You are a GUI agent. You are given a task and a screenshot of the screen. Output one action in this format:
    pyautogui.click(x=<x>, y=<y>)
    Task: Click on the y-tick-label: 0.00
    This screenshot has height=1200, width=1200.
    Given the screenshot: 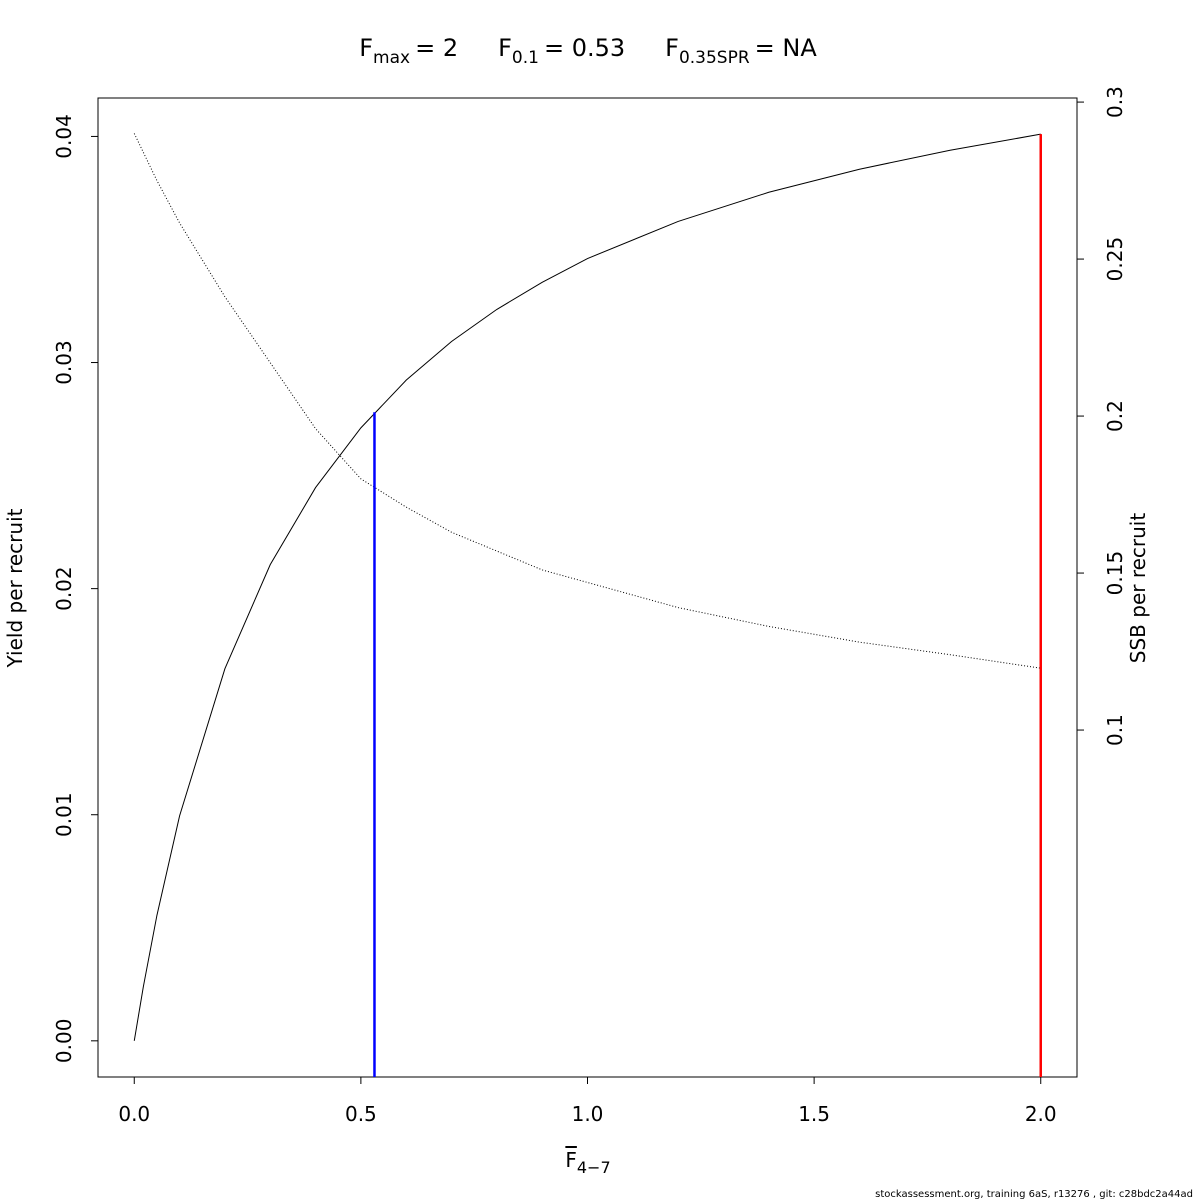 What is the action you would take?
    pyautogui.click(x=64, y=1041)
    